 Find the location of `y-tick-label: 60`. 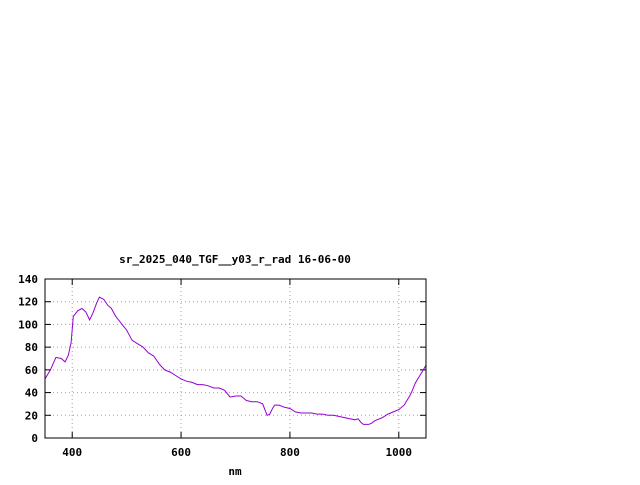

y-tick-label: 60 is located at coordinates (31, 370).